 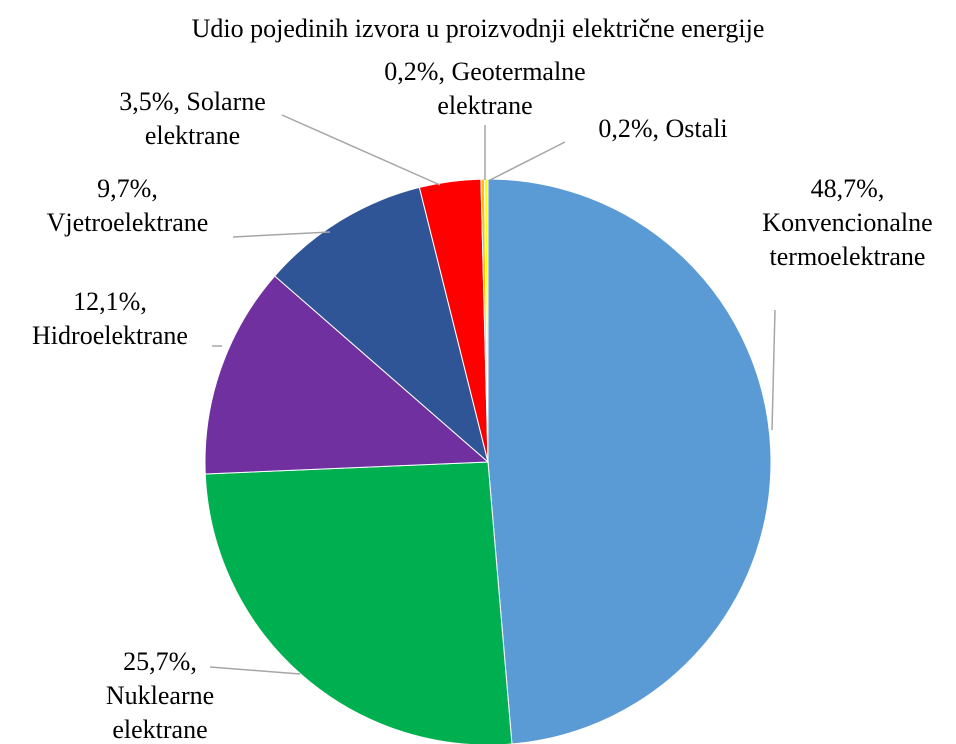 What do you see at coordinates (205, 118) in the screenshot?
I see `category-label: Solarne elektrane` at bounding box center [205, 118].